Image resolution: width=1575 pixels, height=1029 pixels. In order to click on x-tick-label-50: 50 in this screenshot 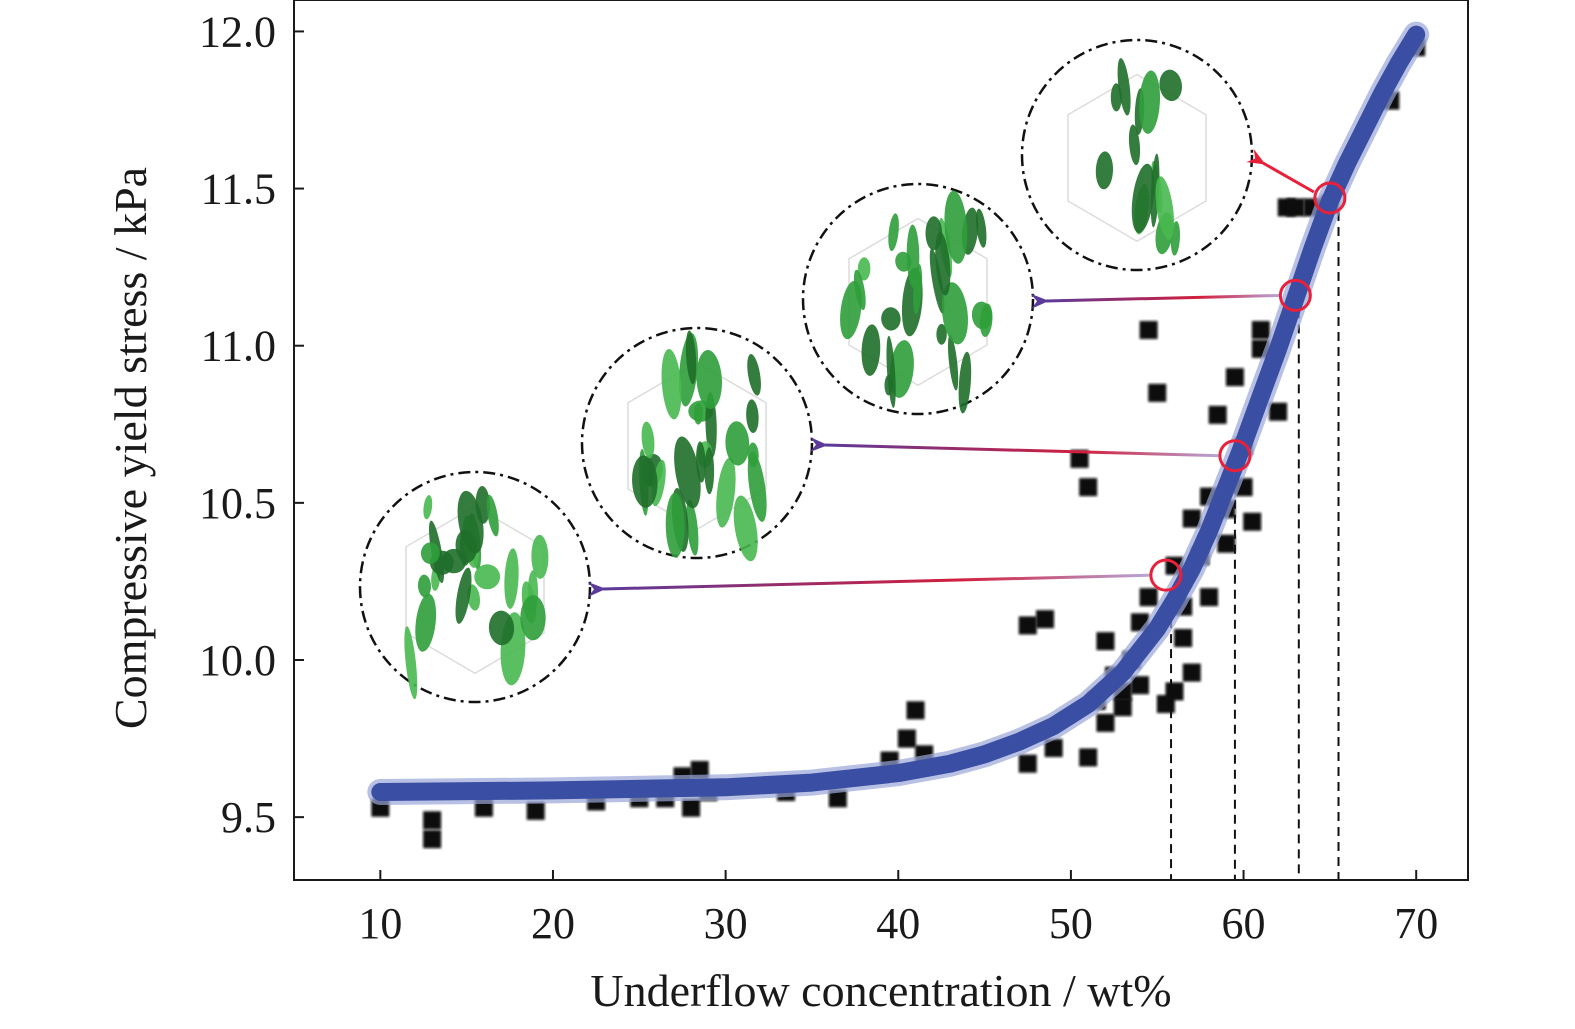, I will do `click(1071, 923)`.